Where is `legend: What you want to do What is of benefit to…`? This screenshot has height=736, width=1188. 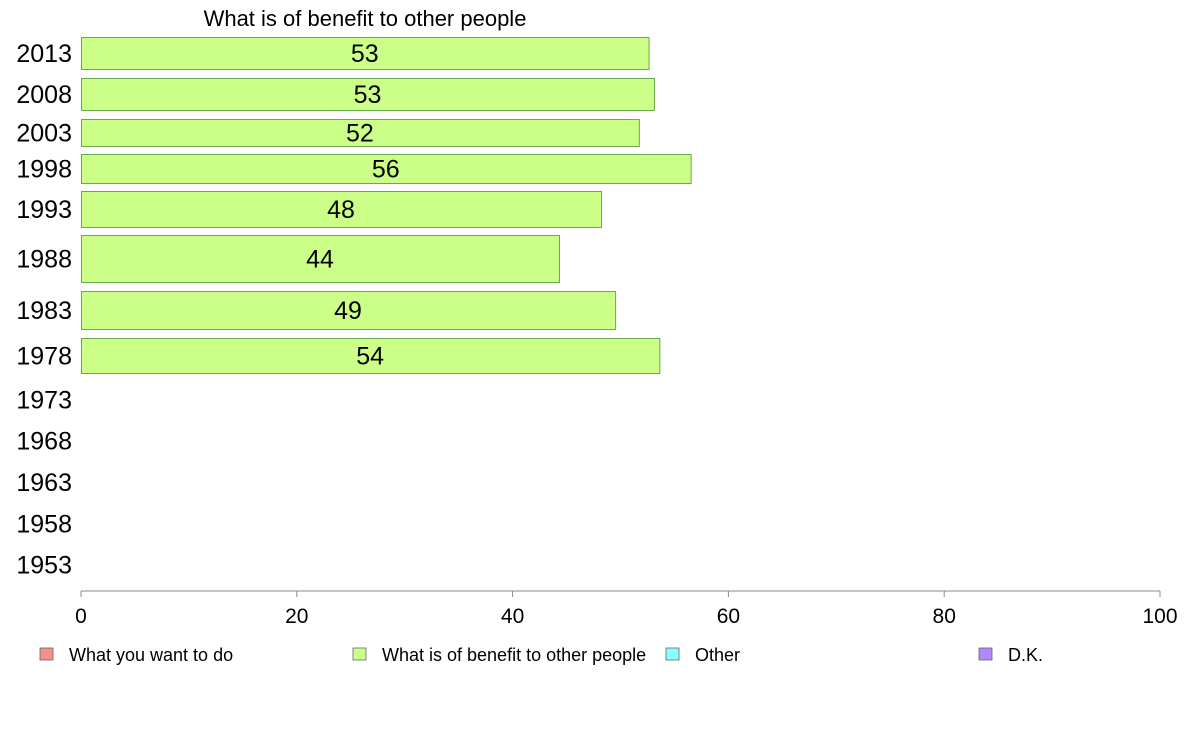
legend: What you want to do What is of benefit to… is located at coordinates (541, 655).